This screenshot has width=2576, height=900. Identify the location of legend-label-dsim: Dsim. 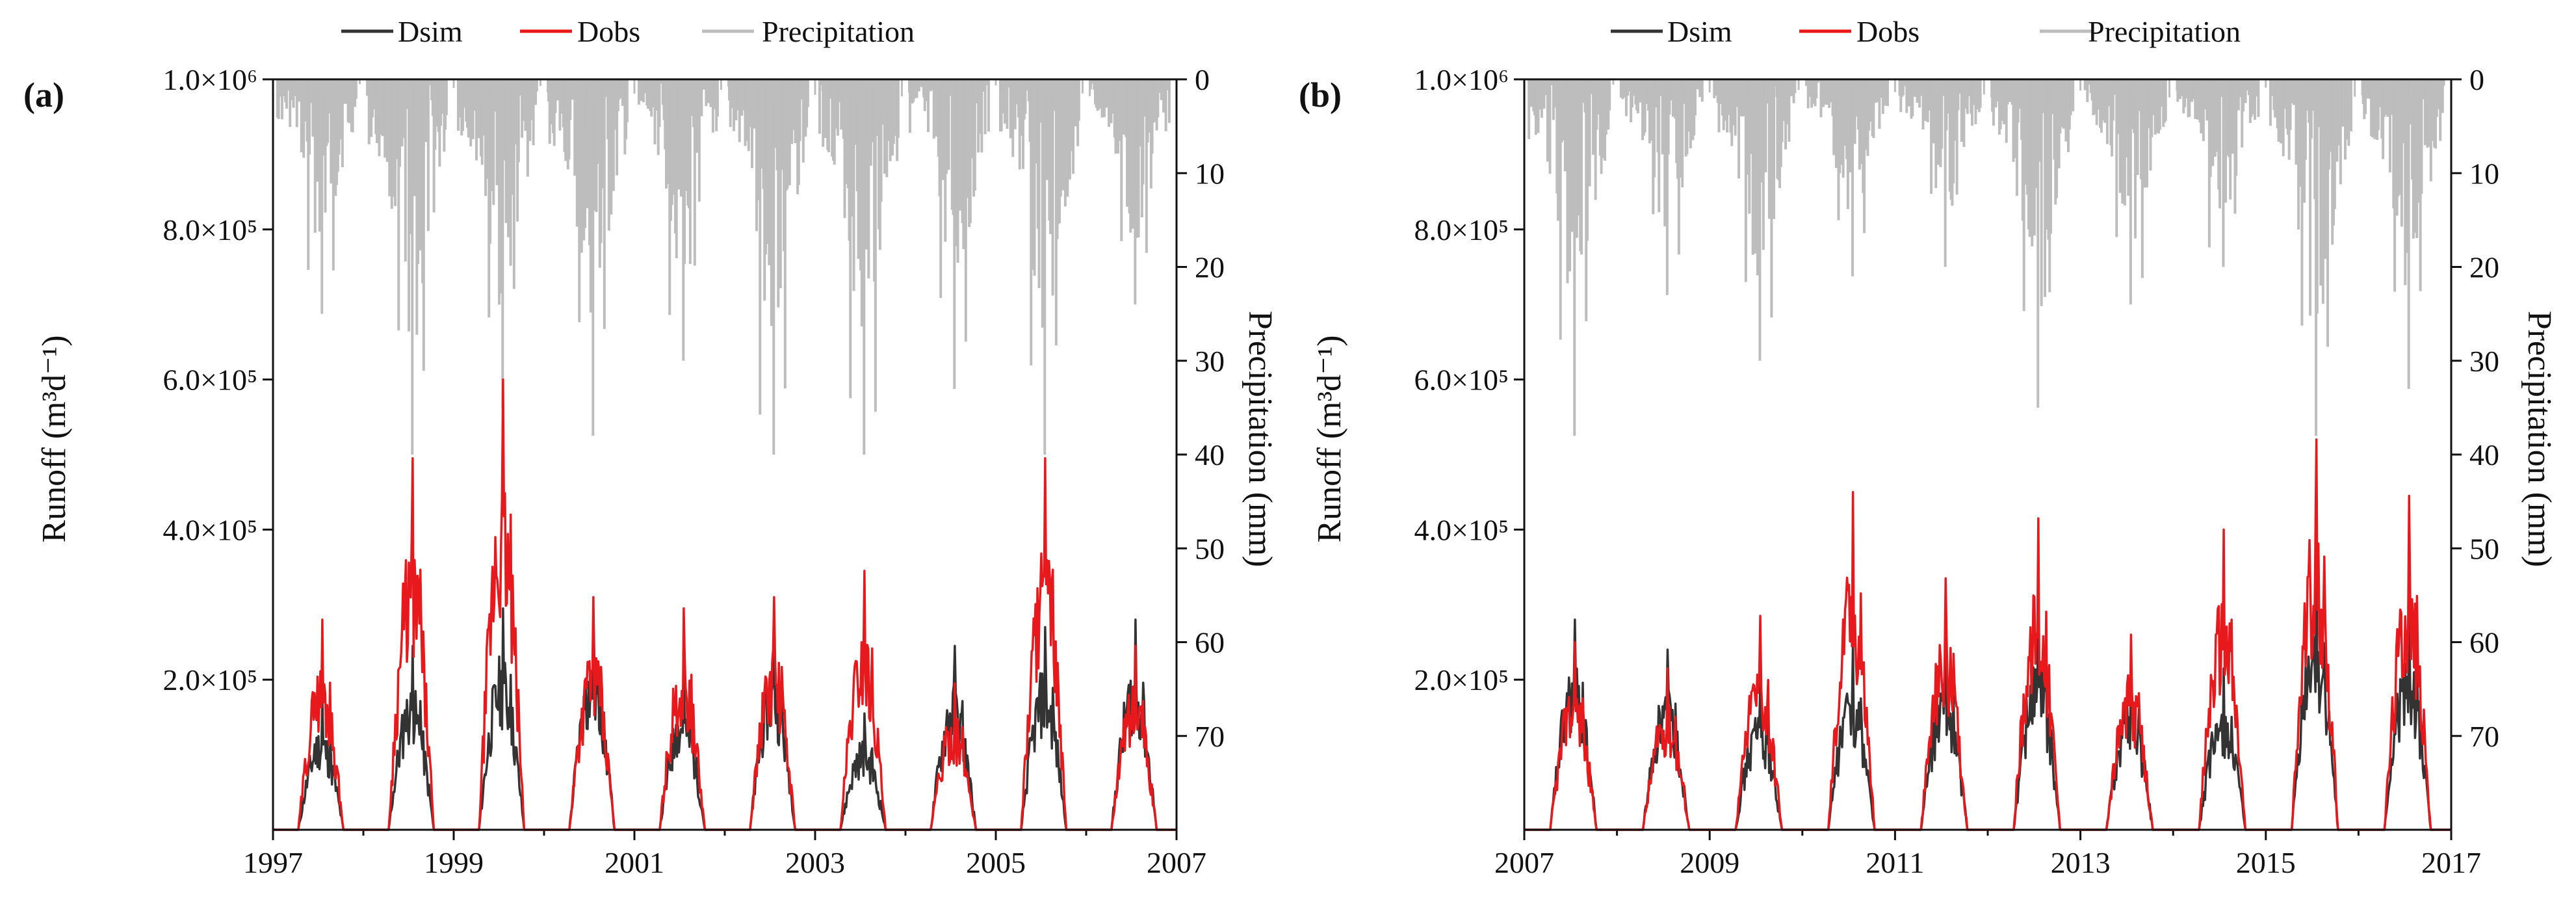
(431, 31).